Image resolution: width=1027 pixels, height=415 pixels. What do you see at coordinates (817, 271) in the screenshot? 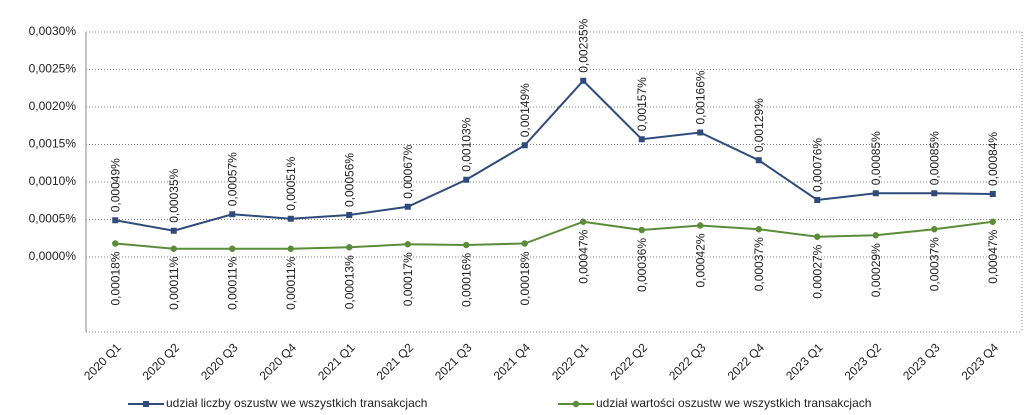
I see `data-label: 0,00027%` at bounding box center [817, 271].